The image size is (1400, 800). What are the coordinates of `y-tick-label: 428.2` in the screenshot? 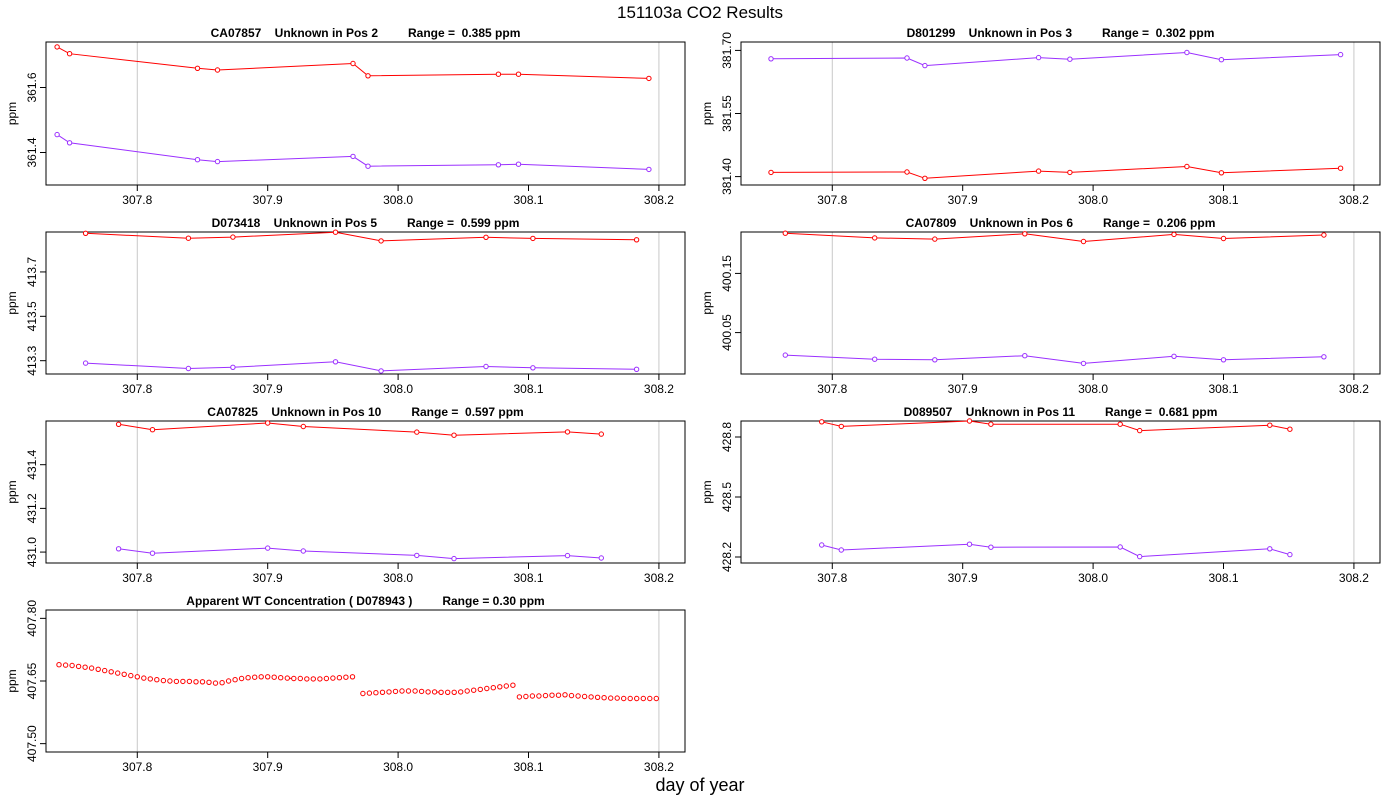 It's located at (727, 557).